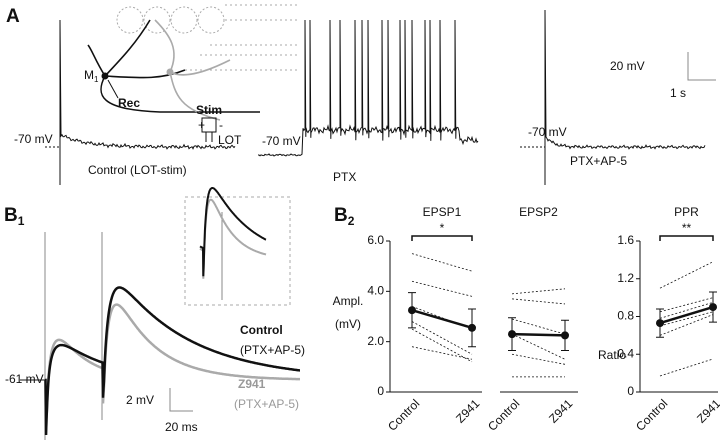  Describe the element at coordinates (678, 93) in the screenshot. I see `scale-label: 1 s` at that location.